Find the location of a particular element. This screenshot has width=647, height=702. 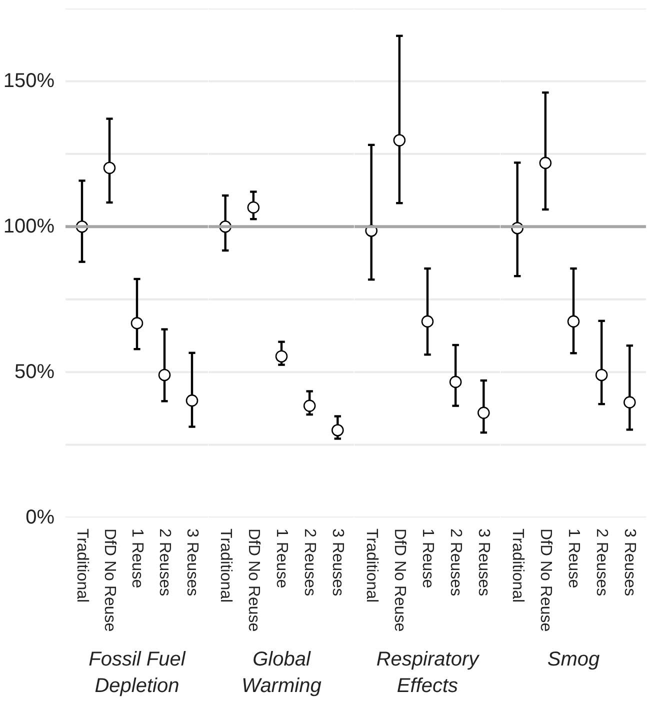

y-tick-label: 0% is located at coordinates (40, 517).